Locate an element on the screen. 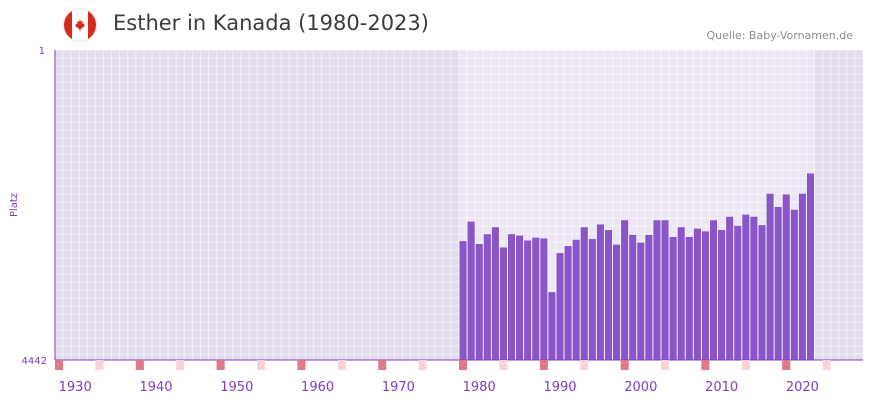  bar-2017 is located at coordinates (778, 283).